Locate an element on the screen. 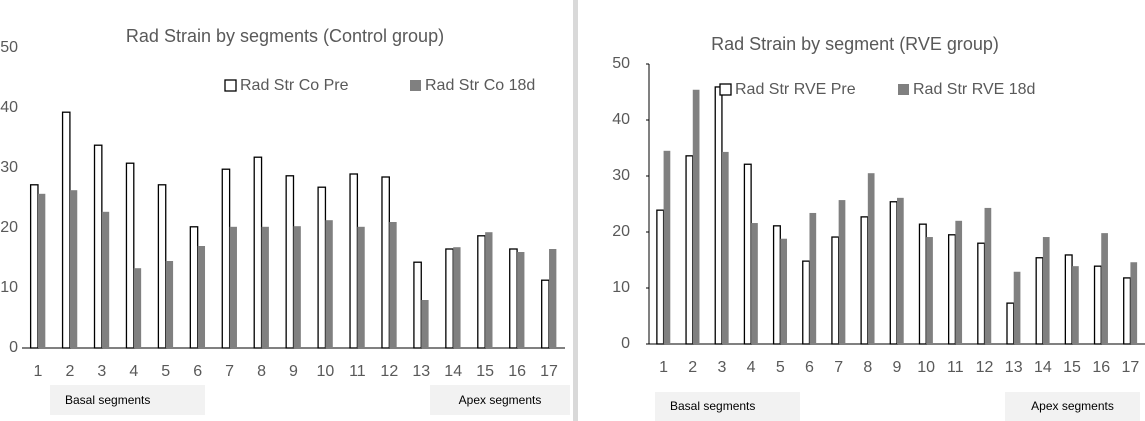 This screenshot has height=421, width=1145. x-tick-label: 10 is located at coordinates (926, 367).